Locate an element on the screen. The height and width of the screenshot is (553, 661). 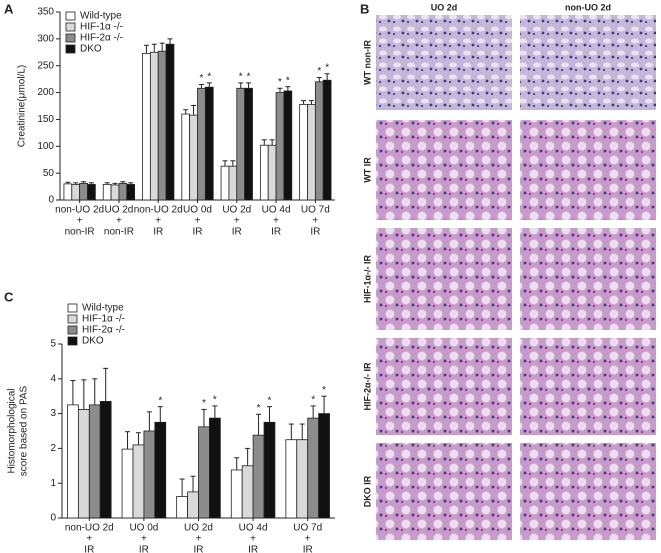
y-axis-label: Histomorphological is located at coordinates (12, 430).